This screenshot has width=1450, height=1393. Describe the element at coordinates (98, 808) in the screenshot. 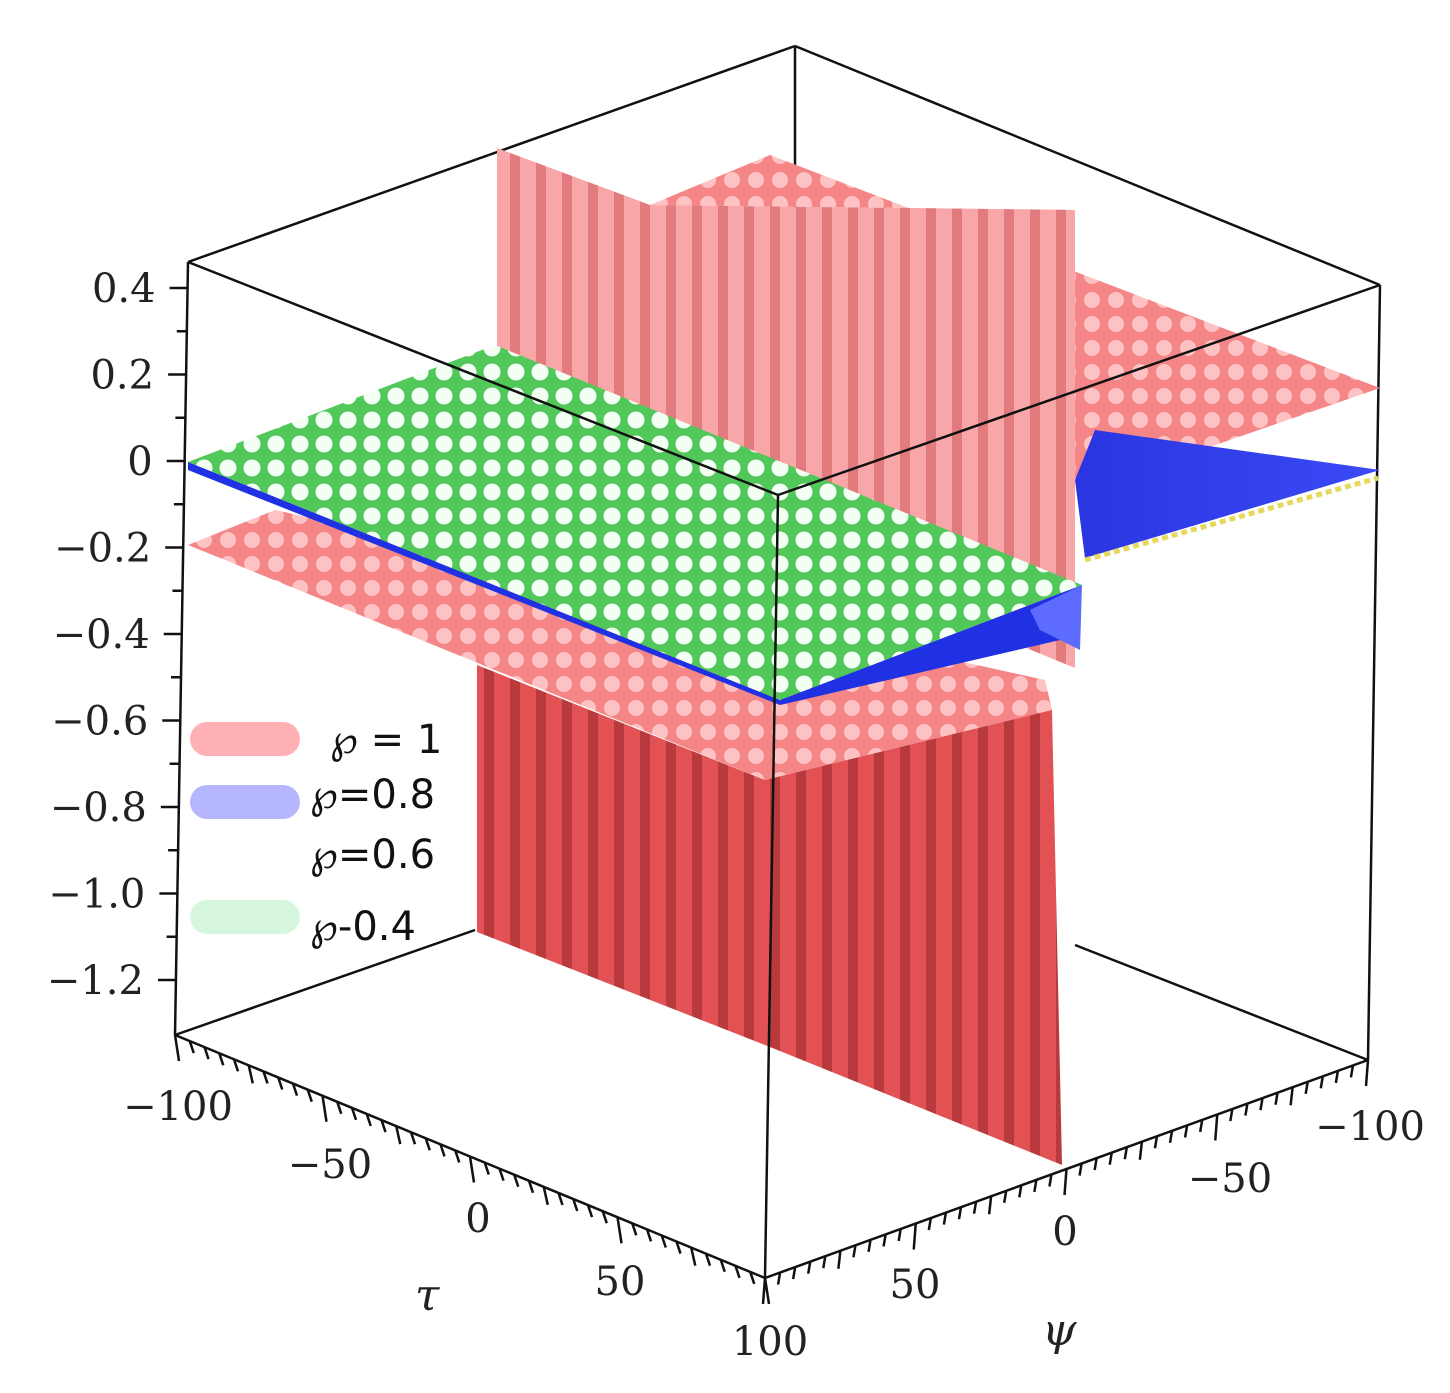

I see `z-tick-label: −0.8` at that location.